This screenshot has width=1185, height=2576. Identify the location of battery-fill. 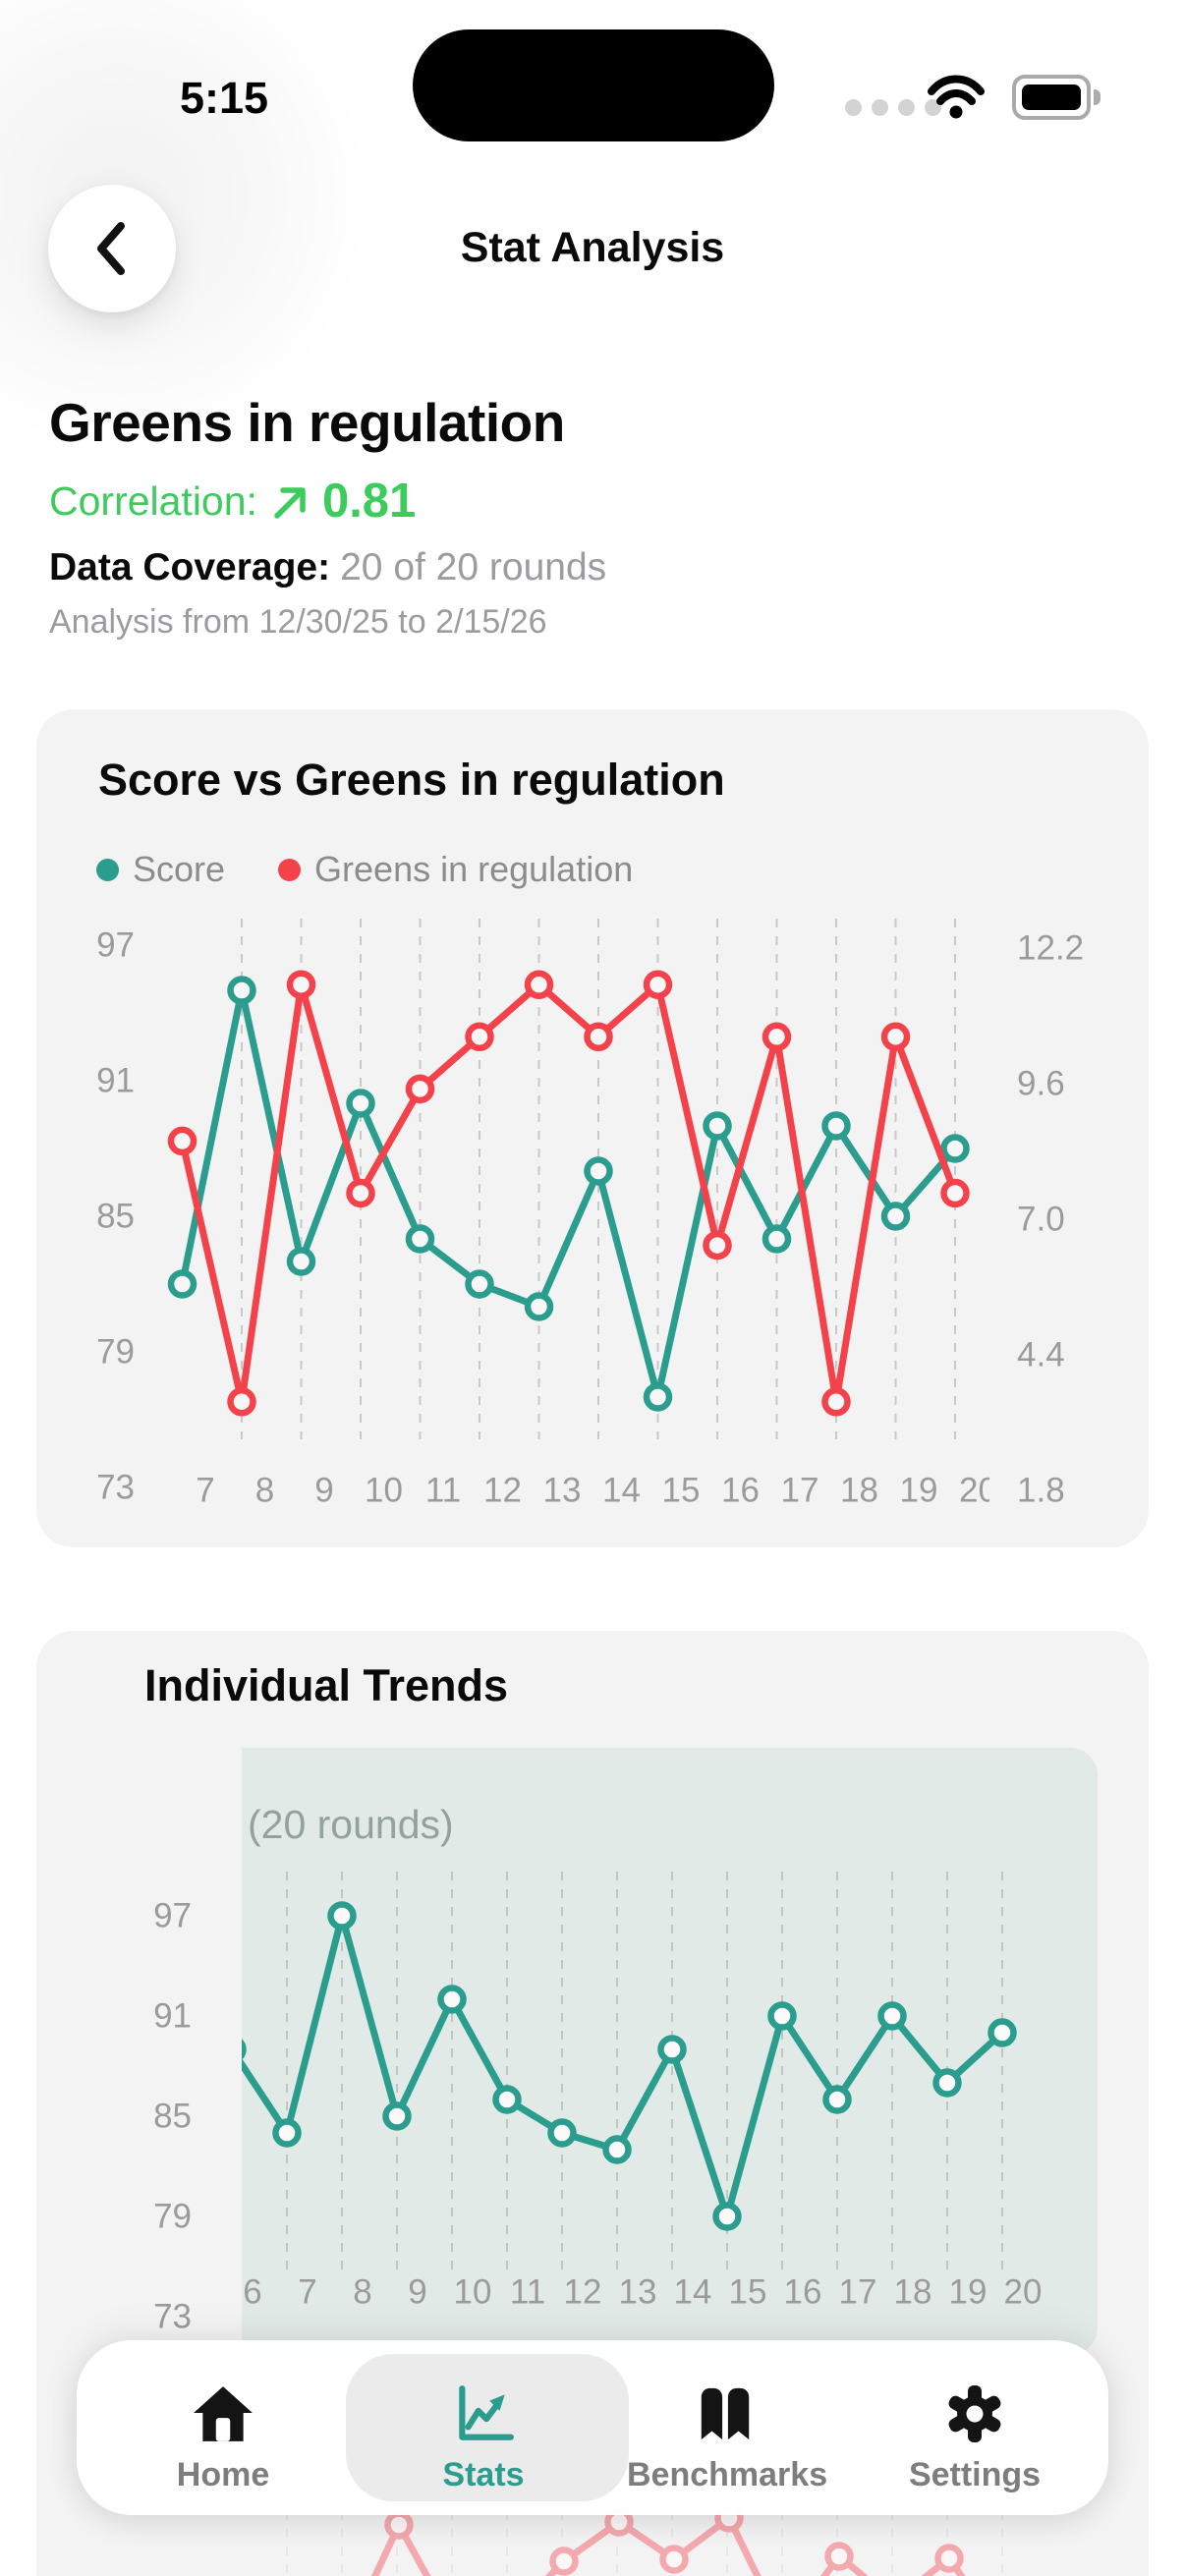
(1052, 97).